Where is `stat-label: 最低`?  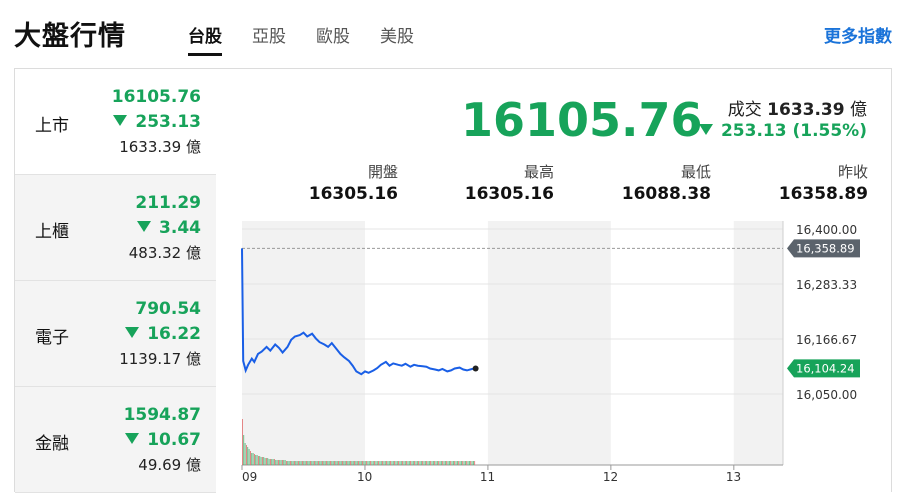
stat-label: 最低 is located at coordinates (695, 172).